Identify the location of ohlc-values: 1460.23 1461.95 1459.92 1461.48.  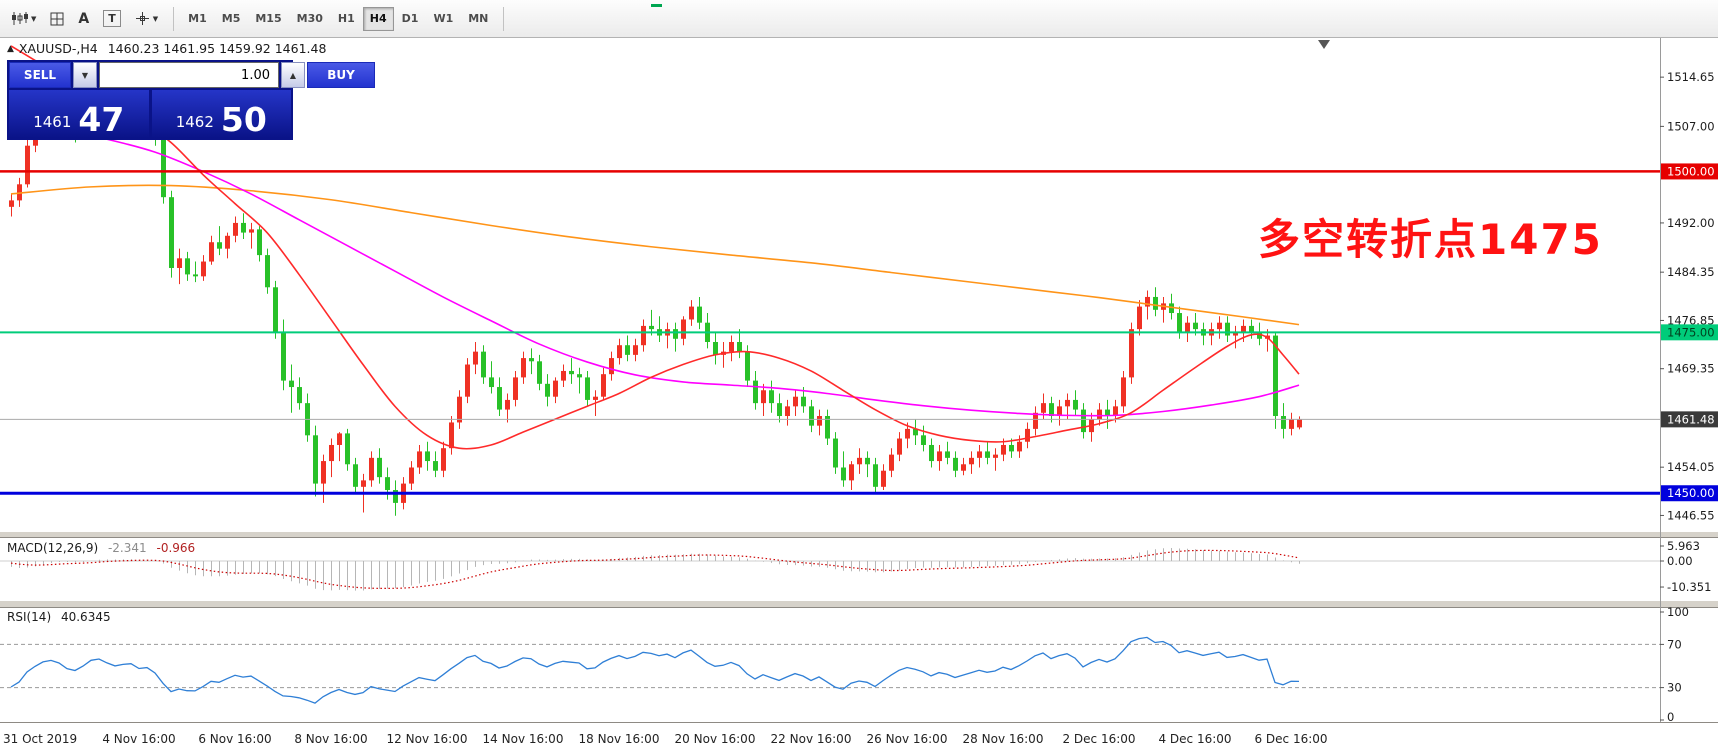
(217, 48).